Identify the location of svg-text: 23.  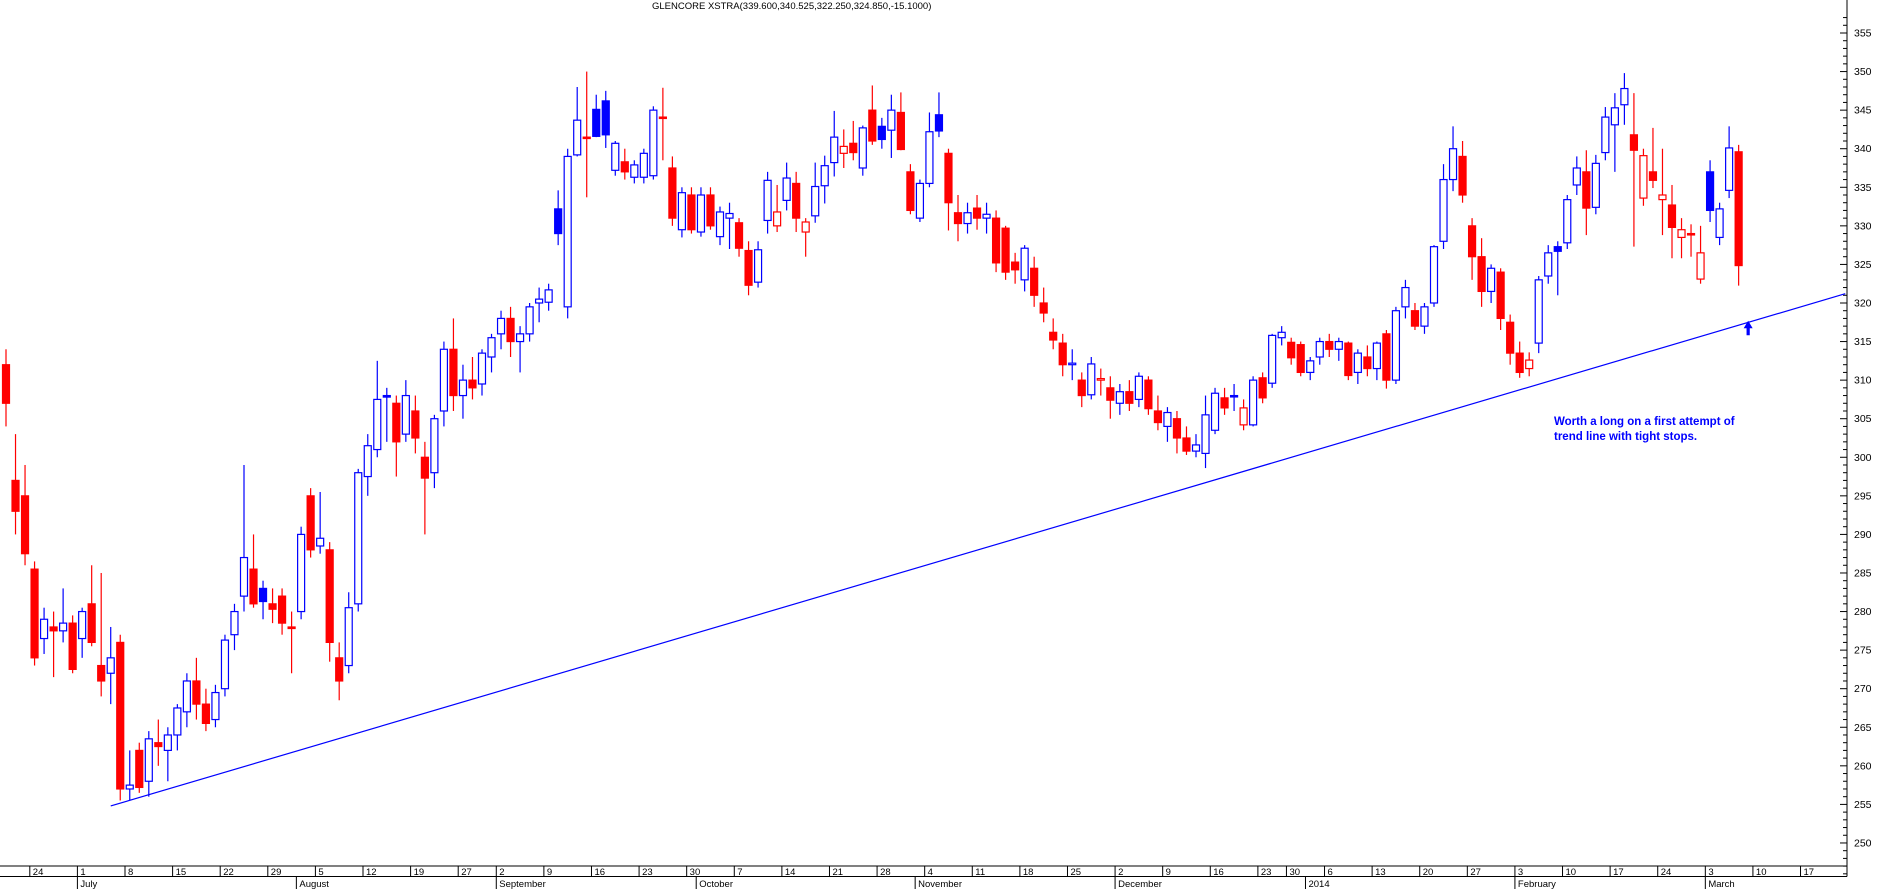
(647, 872).